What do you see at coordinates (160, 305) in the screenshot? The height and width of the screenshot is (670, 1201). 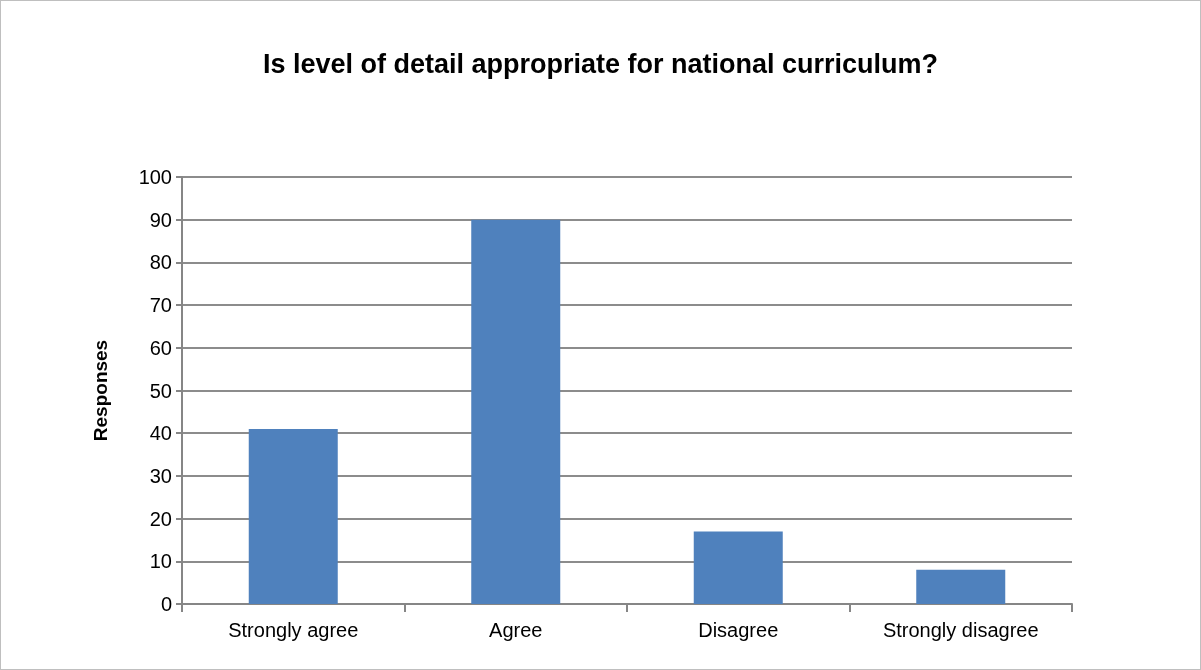 I see `y-tick-label: 70` at bounding box center [160, 305].